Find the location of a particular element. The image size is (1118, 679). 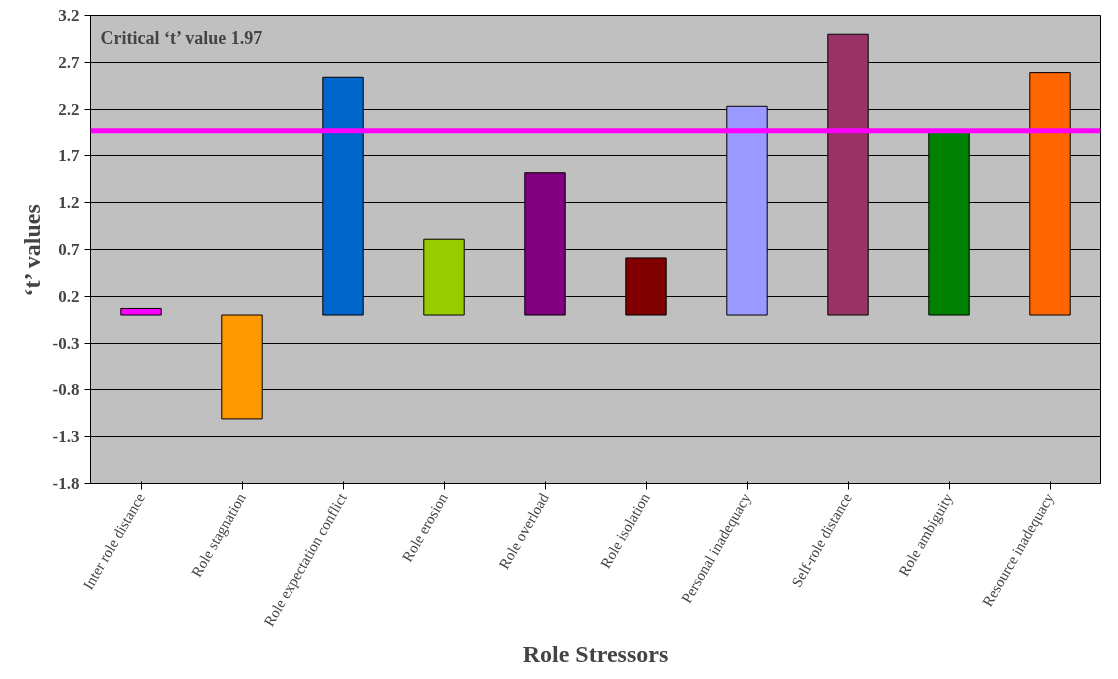

y-tick-label: 0.7 is located at coordinates (69, 249).